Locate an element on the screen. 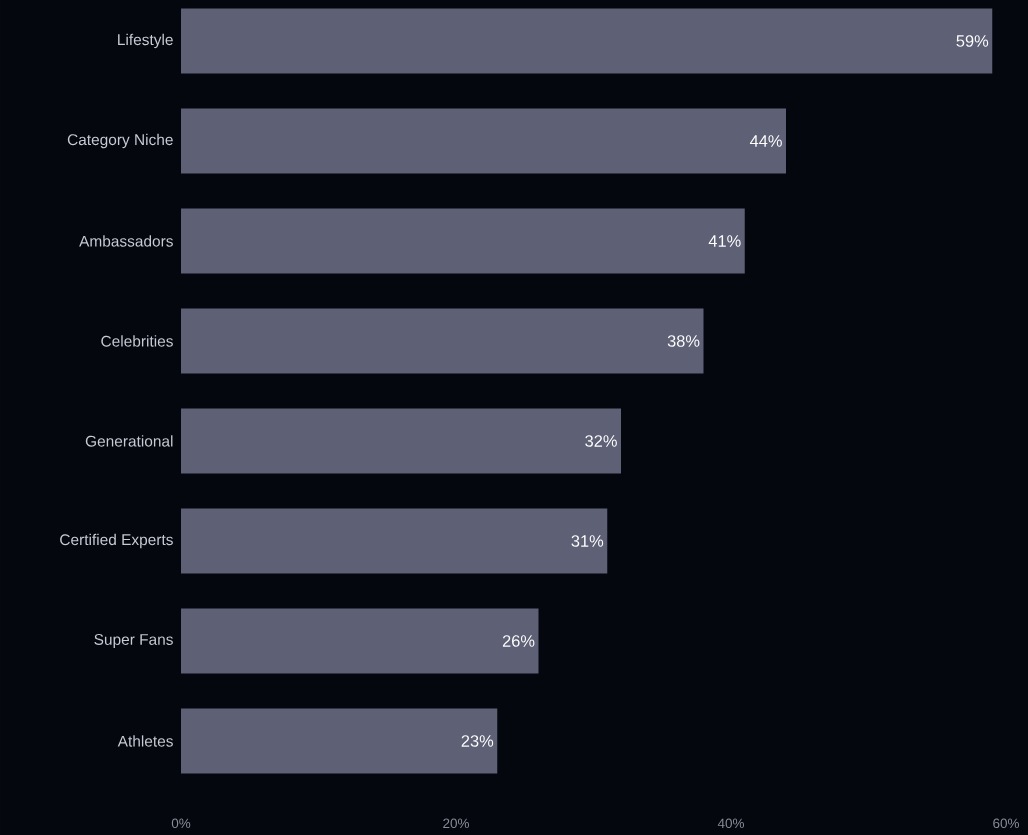 This screenshot has height=835, width=1028. y-tick-label: Super Fans is located at coordinates (133, 641).